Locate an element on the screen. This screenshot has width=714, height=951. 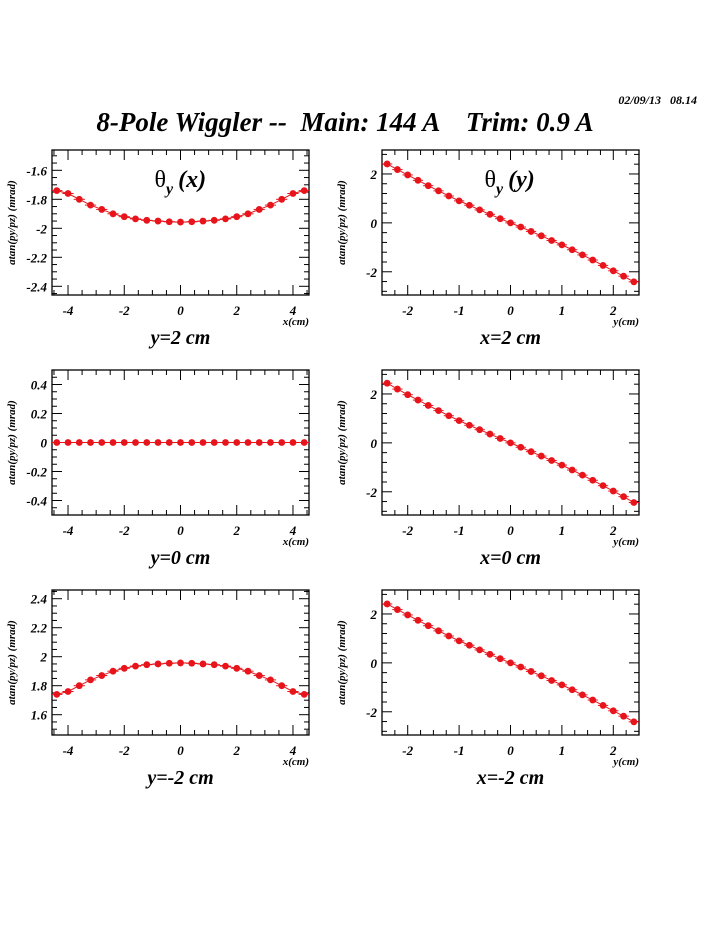
x-tick-label: 2 is located at coordinates (613, 310).